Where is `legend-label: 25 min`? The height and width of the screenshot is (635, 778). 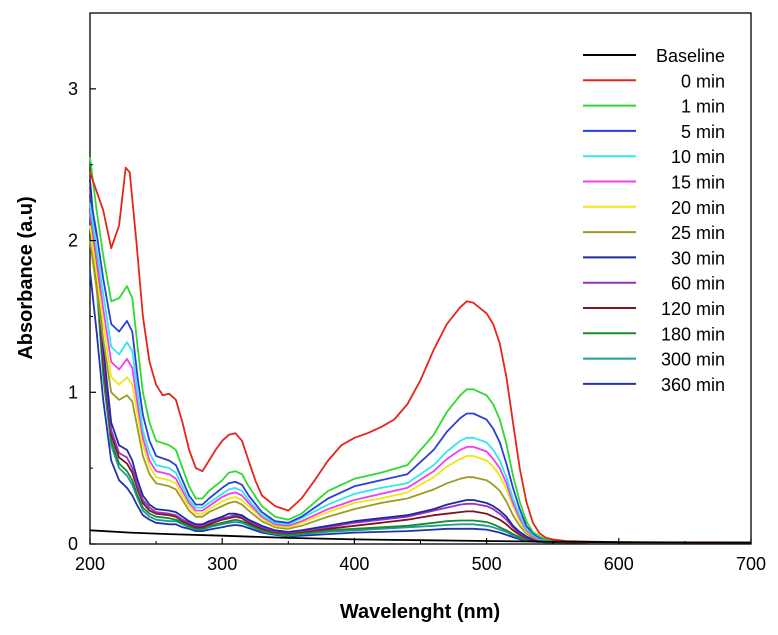 legend-label: 25 min is located at coordinates (698, 233).